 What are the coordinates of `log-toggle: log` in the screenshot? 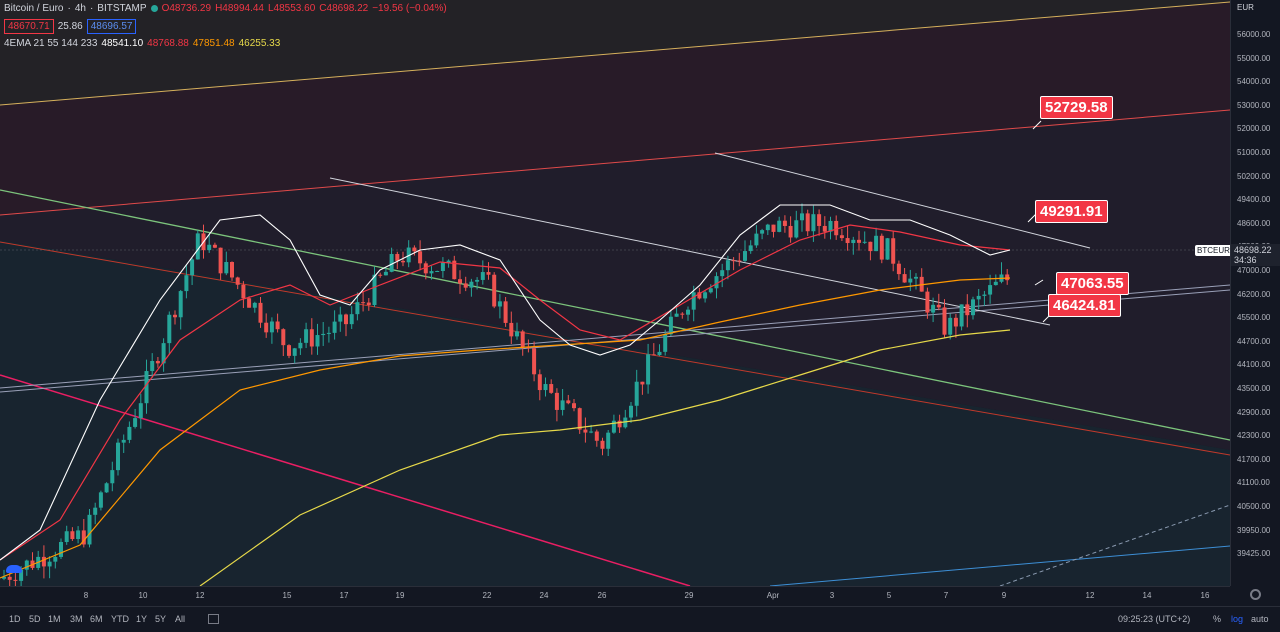 It's located at (1237, 619).